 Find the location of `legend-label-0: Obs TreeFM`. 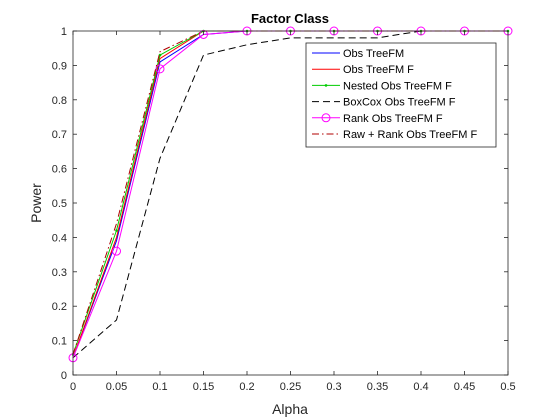

legend-label-0: Obs TreeFM is located at coordinates (373, 54).